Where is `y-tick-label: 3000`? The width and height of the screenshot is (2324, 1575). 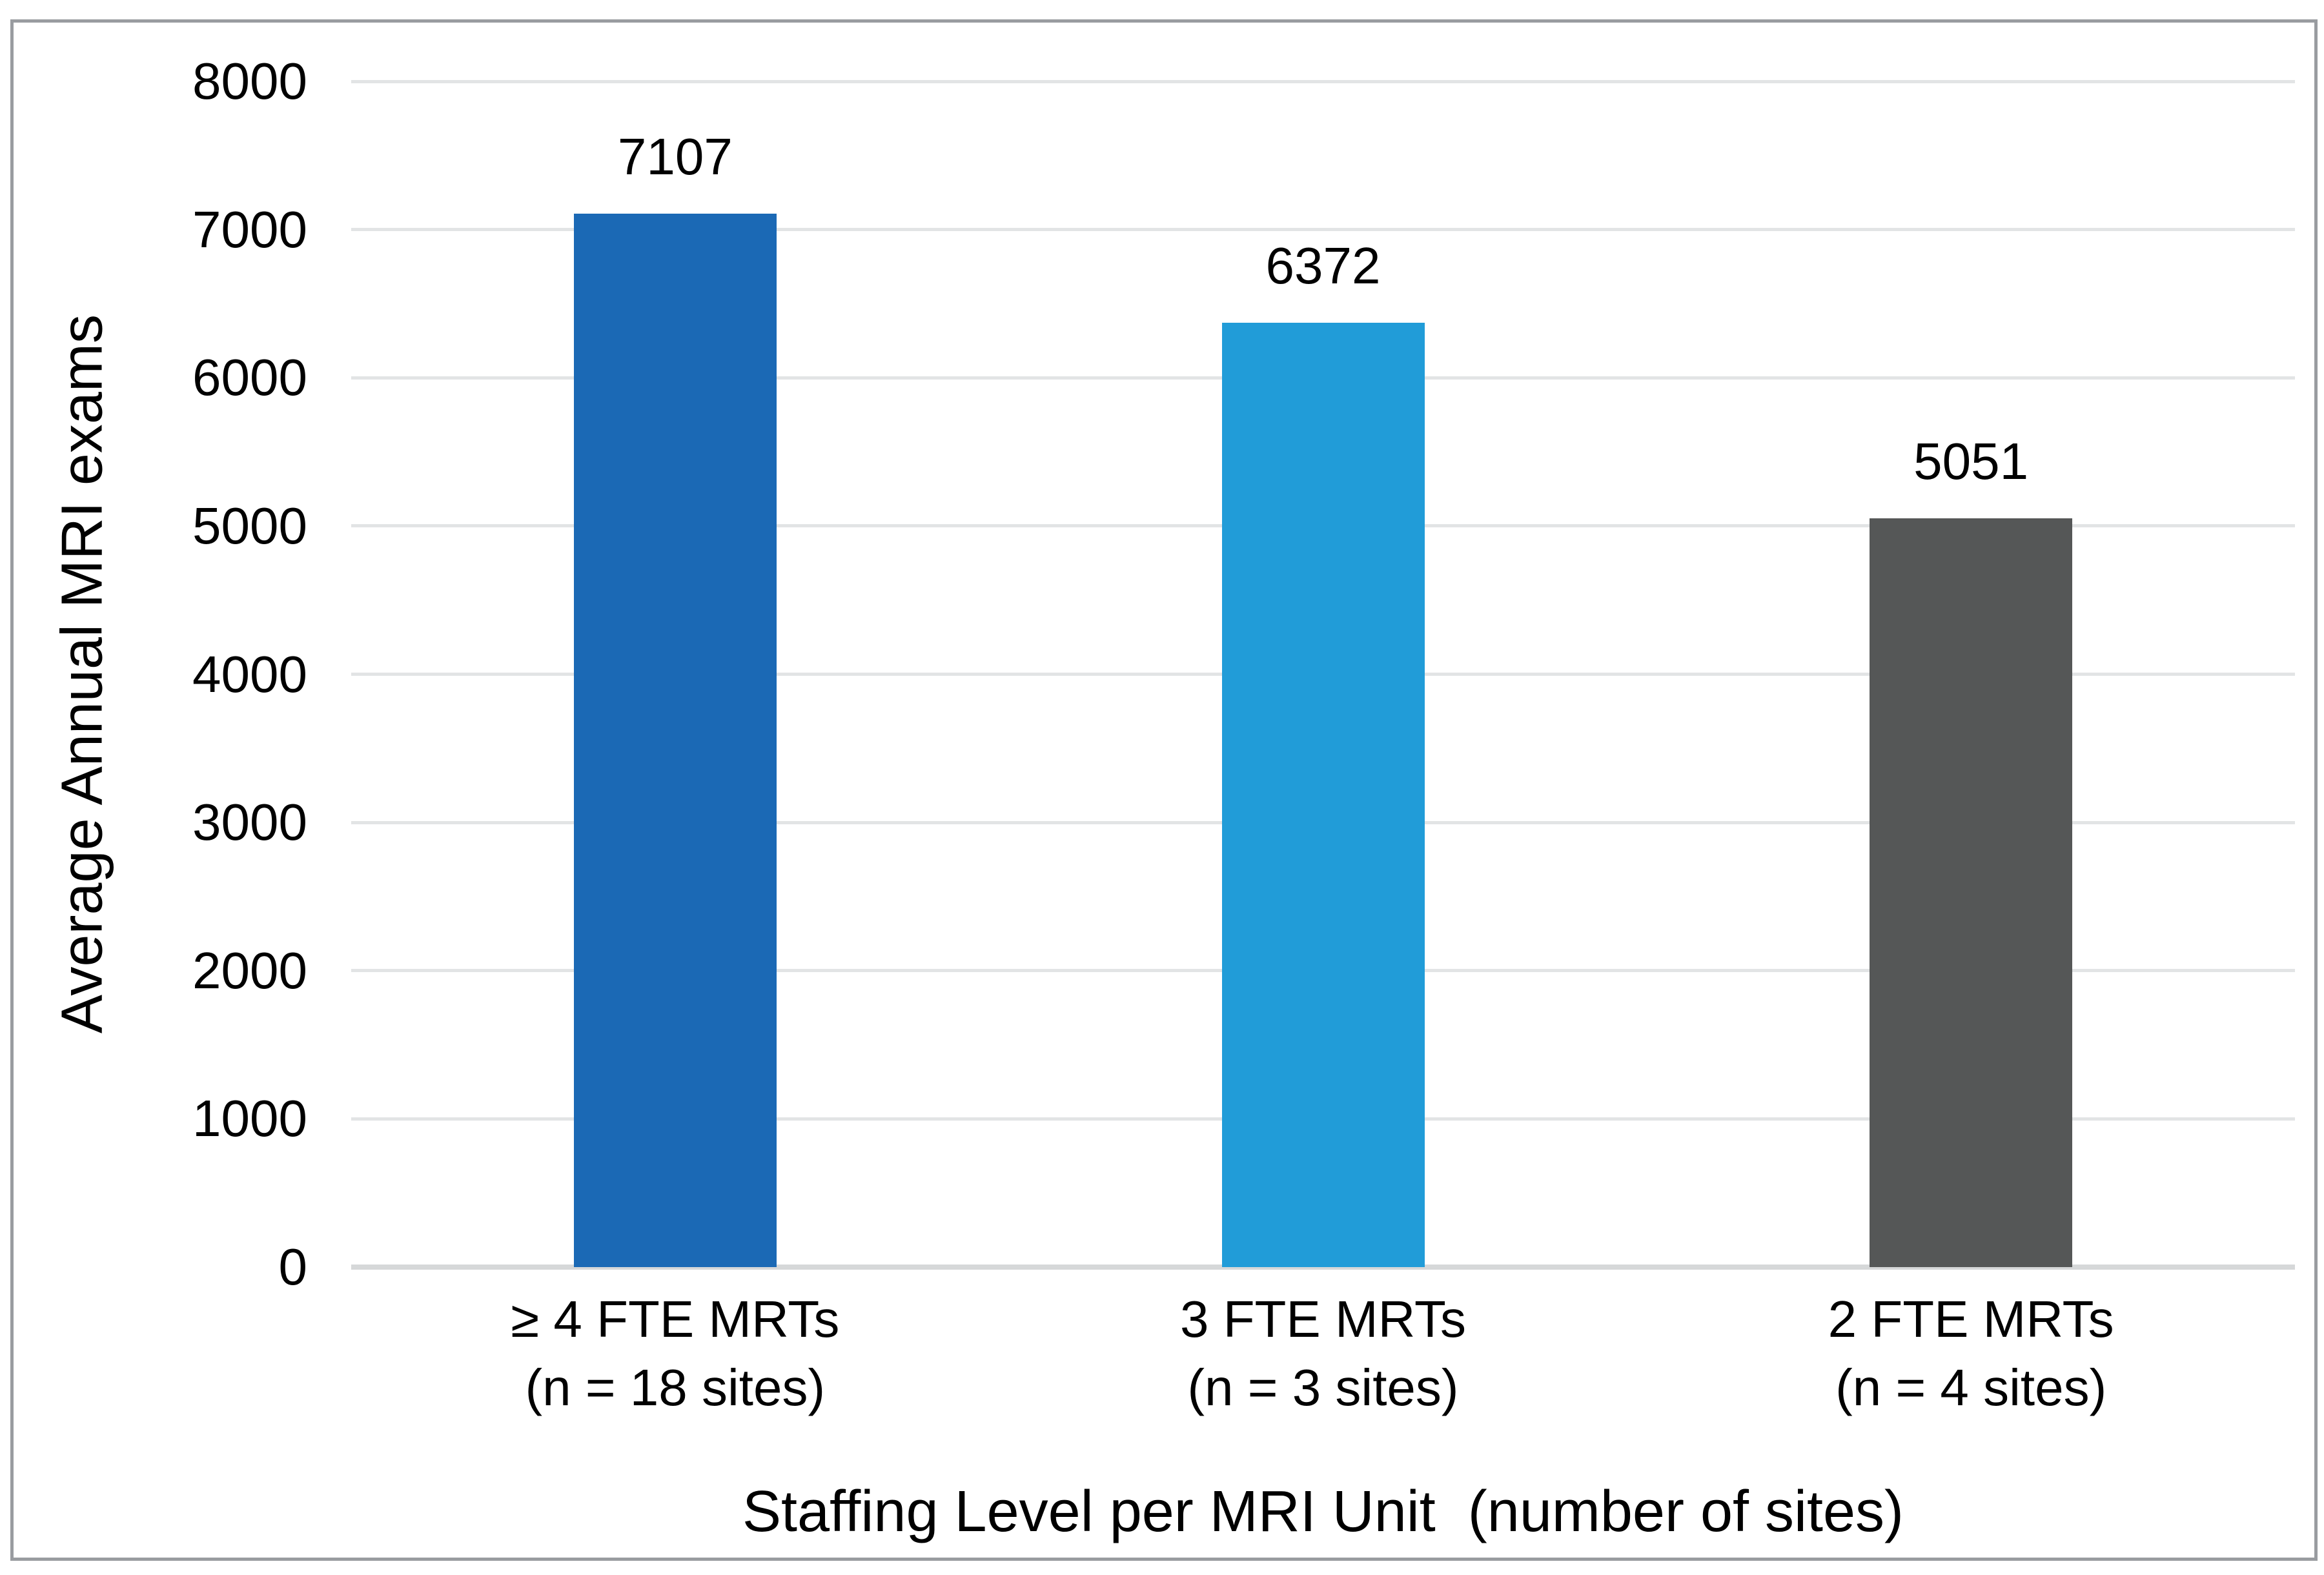 y-tick-label: 3000 is located at coordinates (249, 822).